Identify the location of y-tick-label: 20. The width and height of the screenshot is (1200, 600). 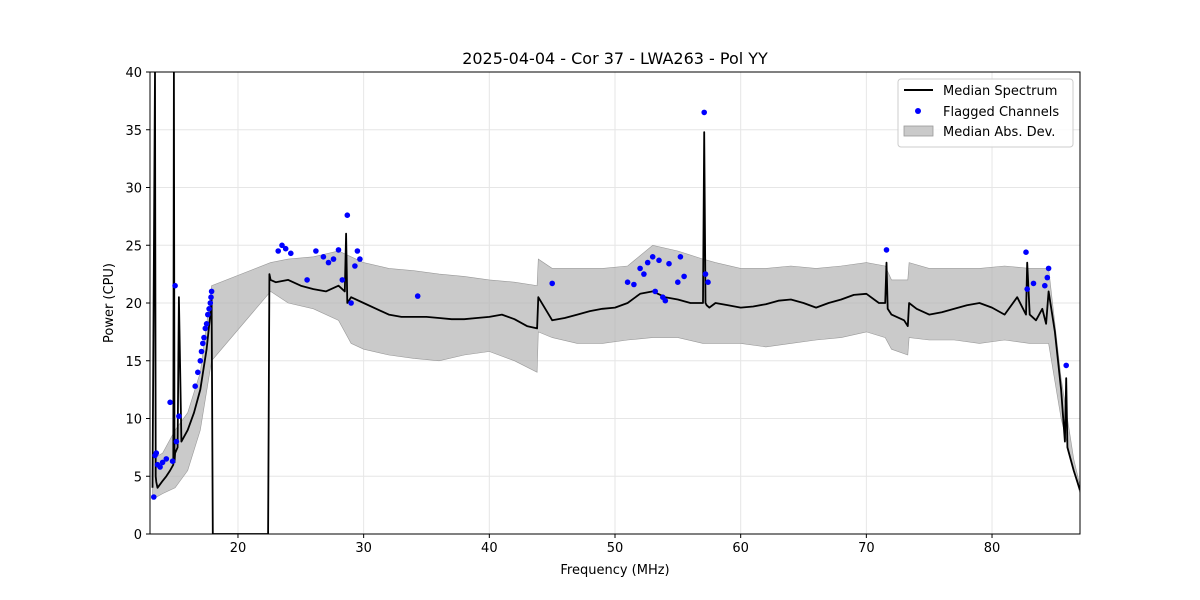
(133, 304).